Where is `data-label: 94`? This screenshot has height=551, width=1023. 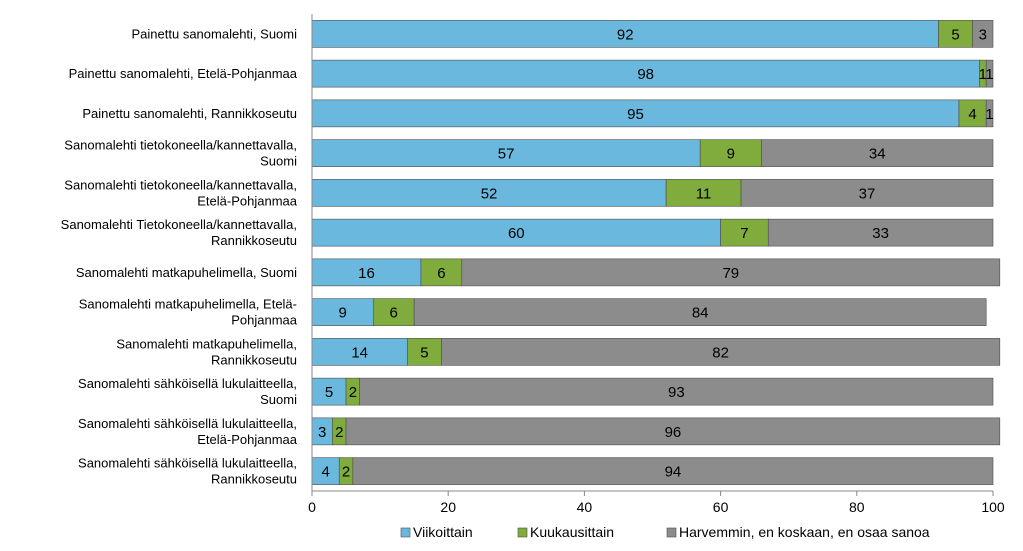
data-label: 94 is located at coordinates (673, 472).